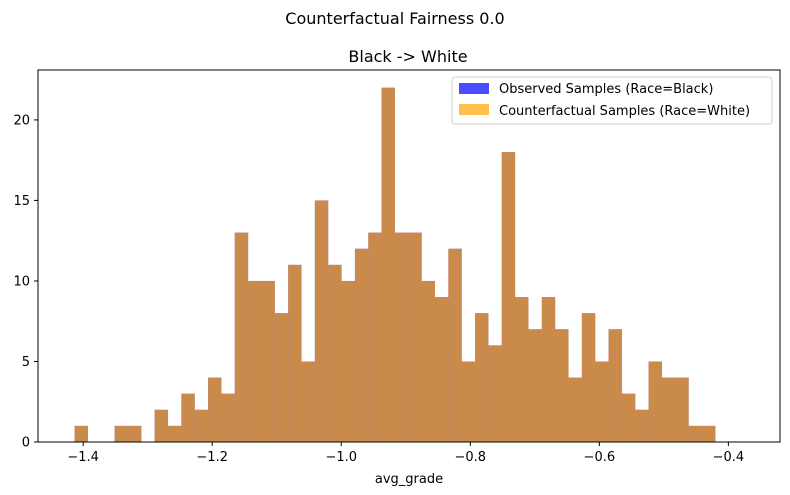 This screenshot has width=790, height=495. What do you see at coordinates (212, 457) in the screenshot?
I see `x-tick-label: −1.2` at bounding box center [212, 457].